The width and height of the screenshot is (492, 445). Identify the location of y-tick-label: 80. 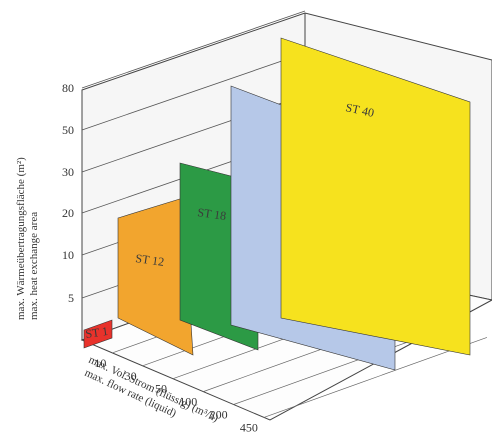
(68, 88).